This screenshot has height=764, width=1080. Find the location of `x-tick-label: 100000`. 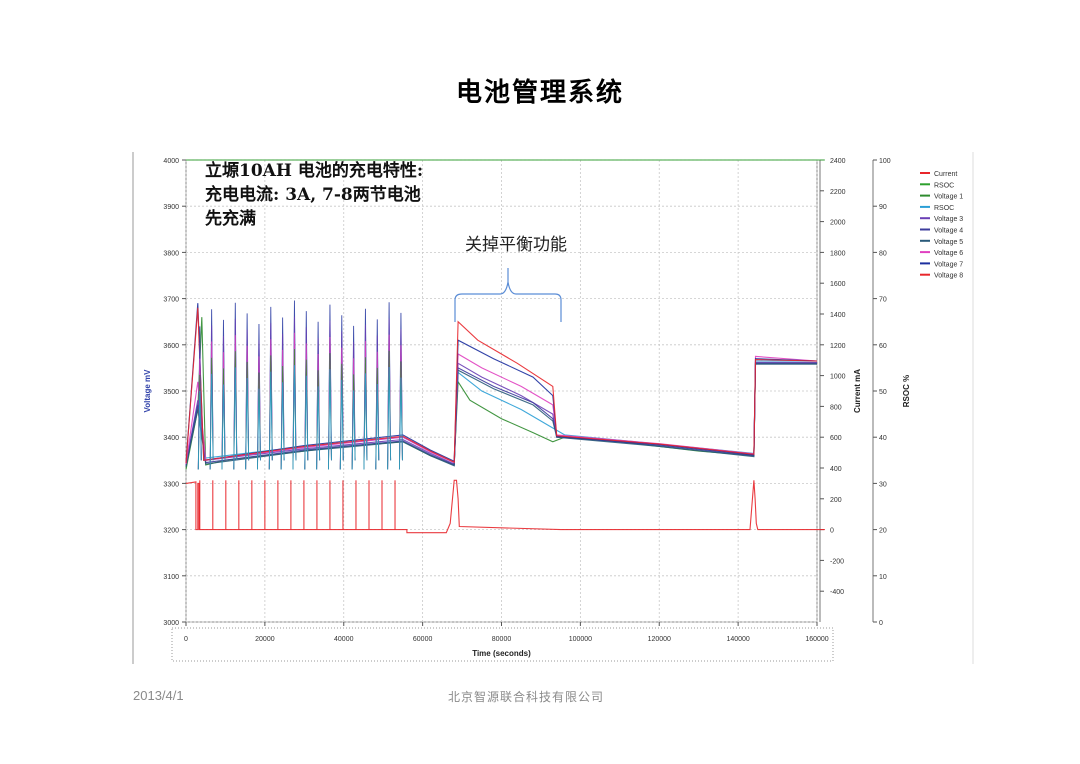

x-tick-label: 100000 is located at coordinates (580, 639).